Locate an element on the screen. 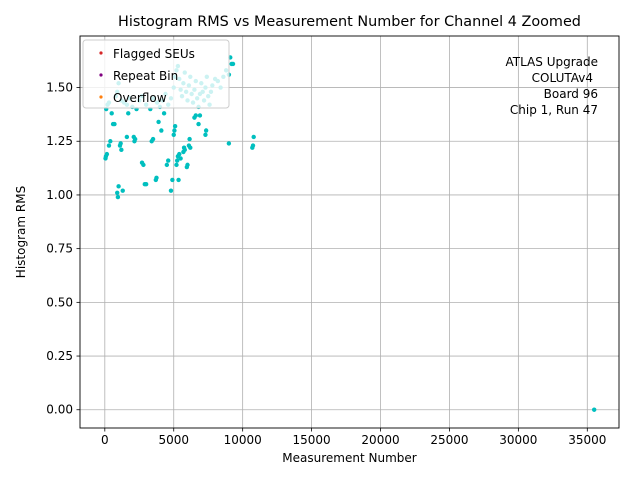  y-tick-label: 0.00 is located at coordinates (59, 410).